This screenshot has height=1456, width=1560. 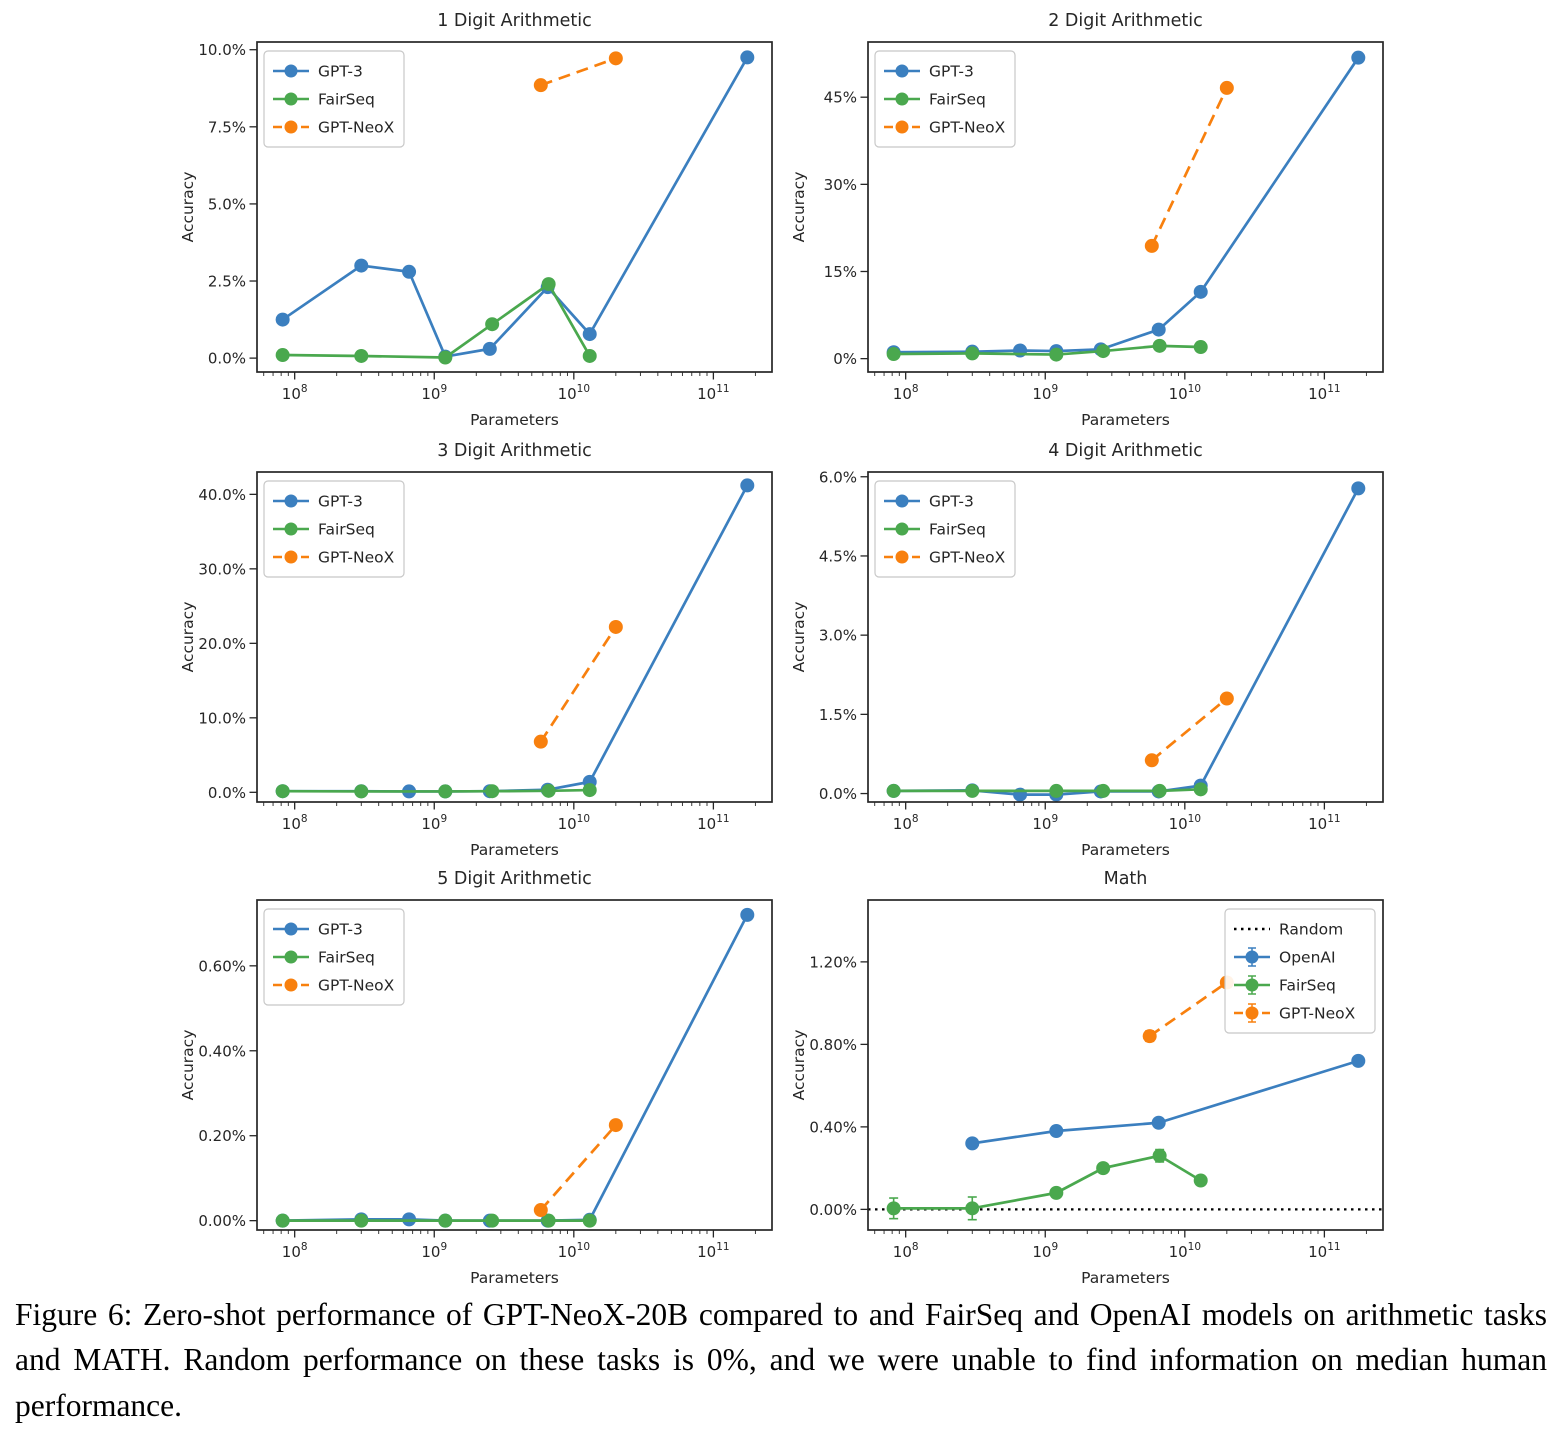 What do you see at coordinates (1311, 930) in the screenshot?
I see `legend-label: Random` at bounding box center [1311, 930].